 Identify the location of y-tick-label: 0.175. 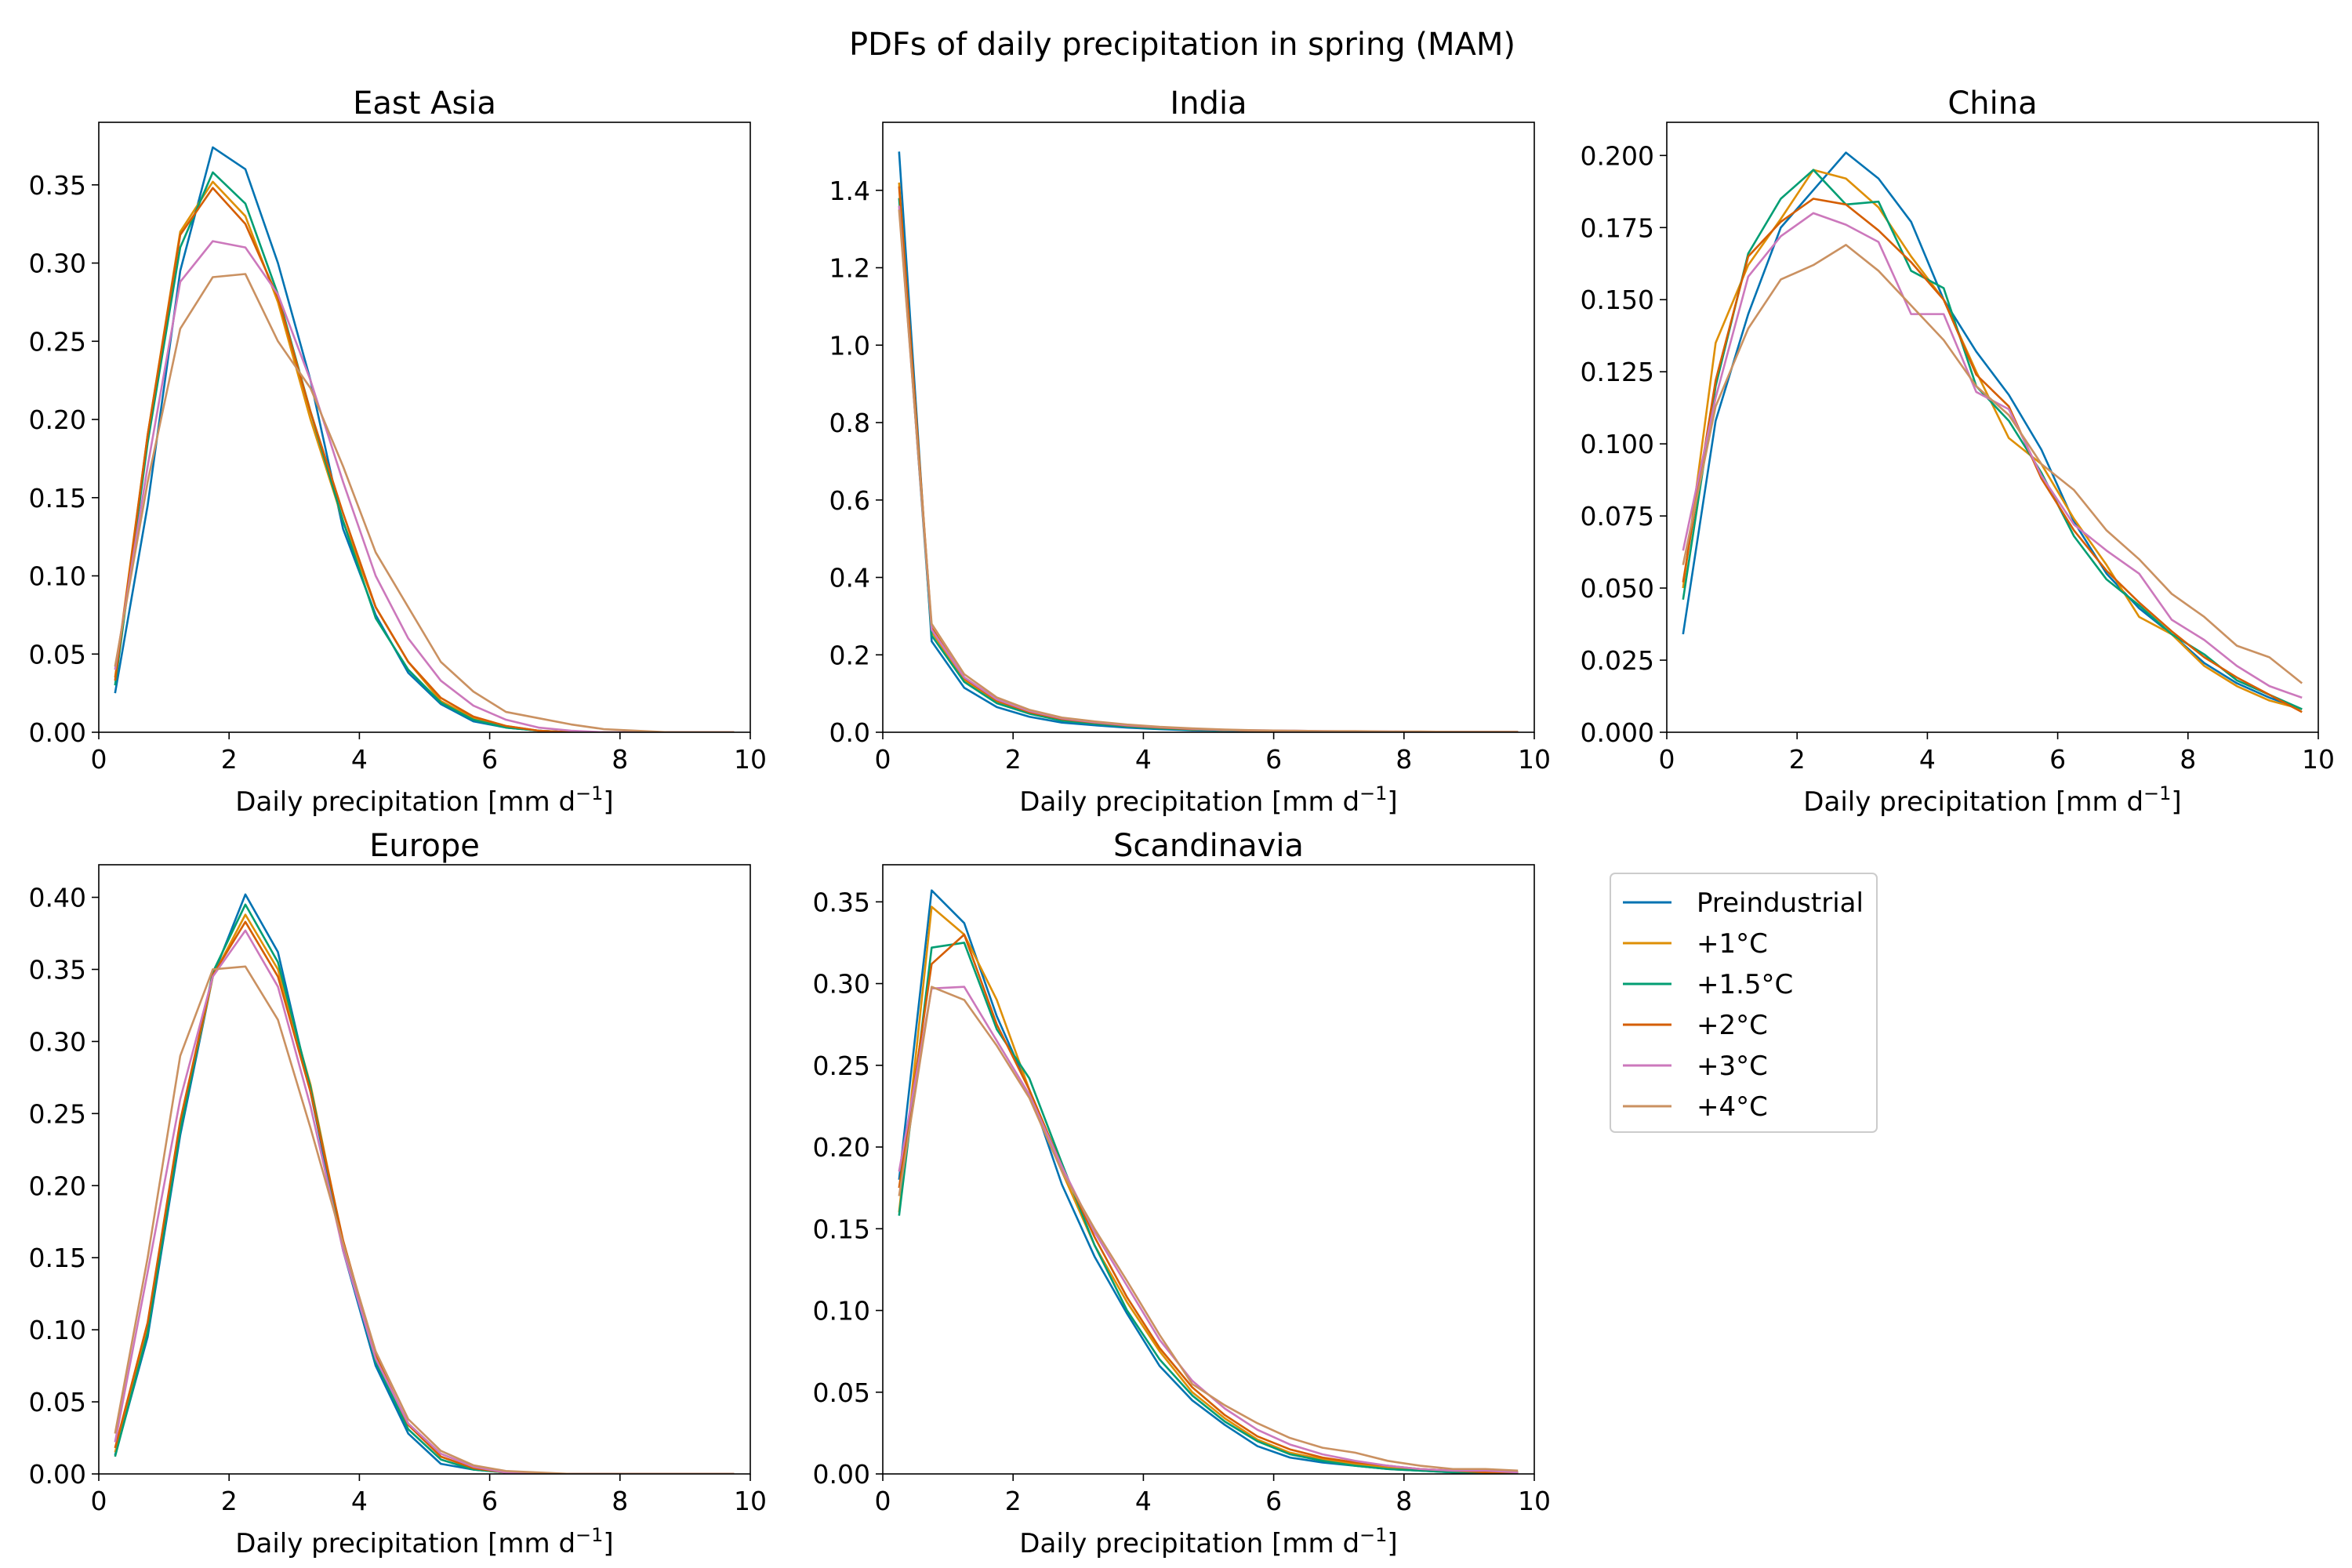
(1618, 228).